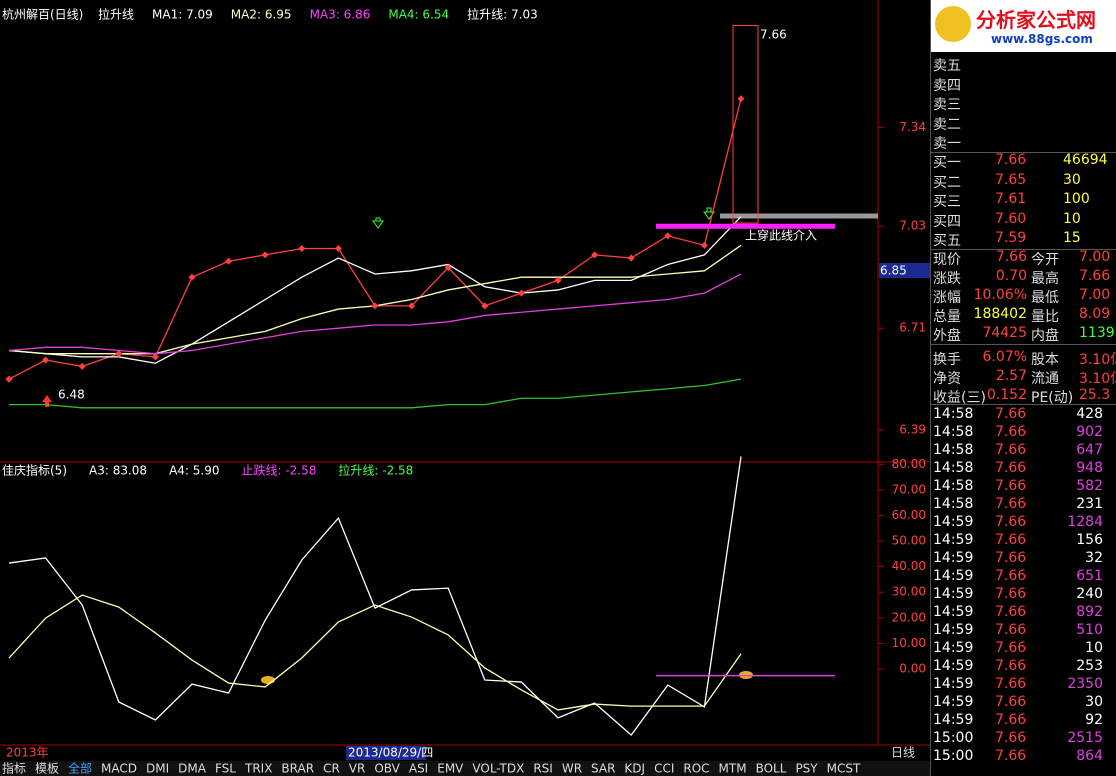 This screenshot has height=776, width=1116. What do you see at coordinates (1085, 522) in the screenshot?
I see `tick-volume: 1284` at bounding box center [1085, 522].